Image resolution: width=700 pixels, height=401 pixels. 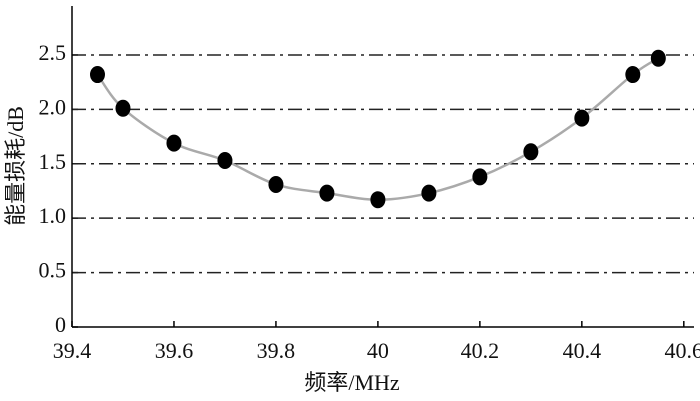 What do you see at coordinates (480, 350) in the screenshot?
I see `x-tick-label: 40.2` at bounding box center [480, 350].